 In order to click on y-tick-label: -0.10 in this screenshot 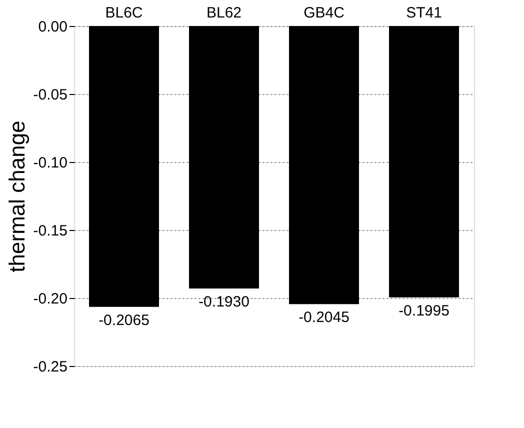, I will do `click(50, 163)`.